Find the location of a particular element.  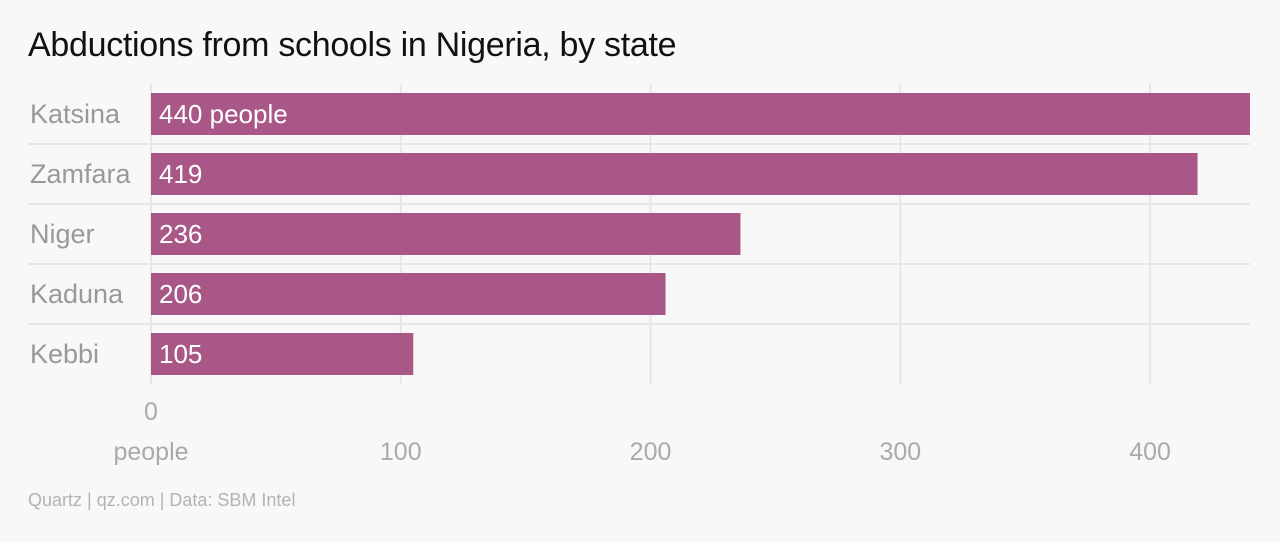

data-label: 440 people is located at coordinates (223, 114).